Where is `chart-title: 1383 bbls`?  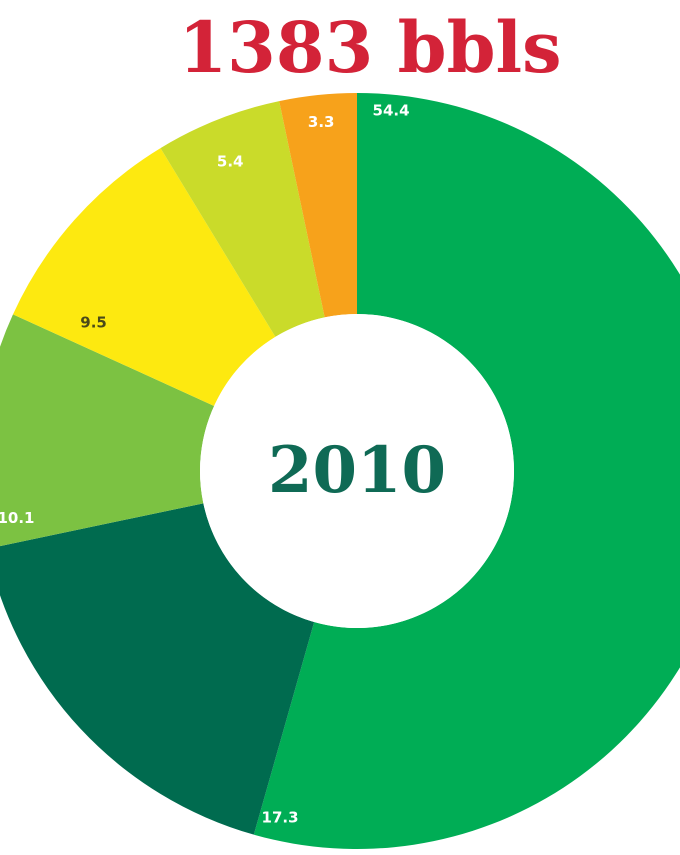
chart-title: 1383 bbls is located at coordinates (369, 47).